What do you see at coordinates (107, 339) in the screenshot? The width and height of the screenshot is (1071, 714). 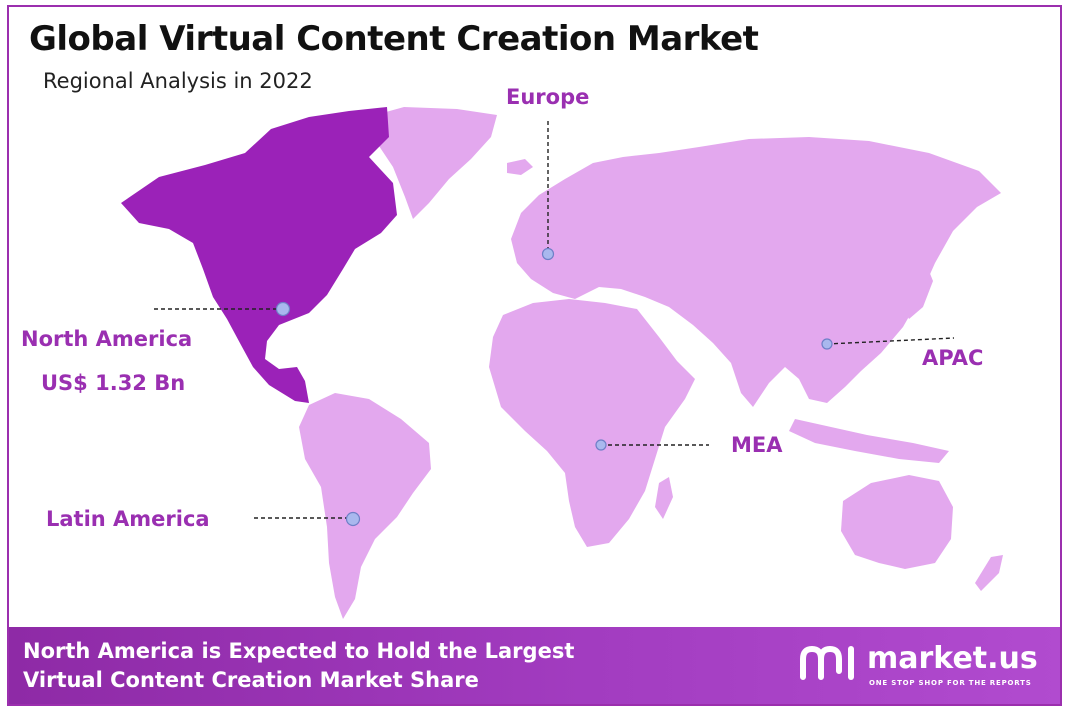 I see `north-america-label: North America` at bounding box center [107, 339].